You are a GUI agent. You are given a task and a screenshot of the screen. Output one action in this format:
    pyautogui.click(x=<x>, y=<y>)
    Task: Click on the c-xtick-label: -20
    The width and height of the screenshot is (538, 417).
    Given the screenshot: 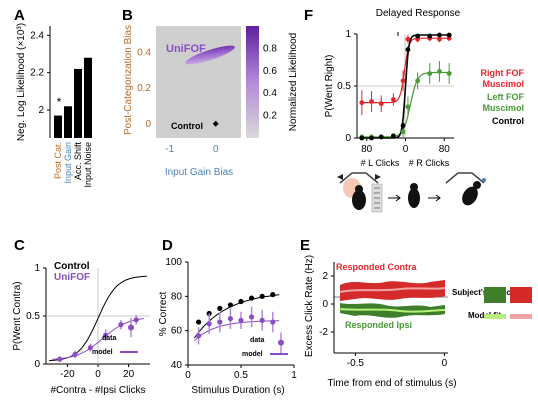 What is the action you would take?
    pyautogui.click(x=67, y=374)
    